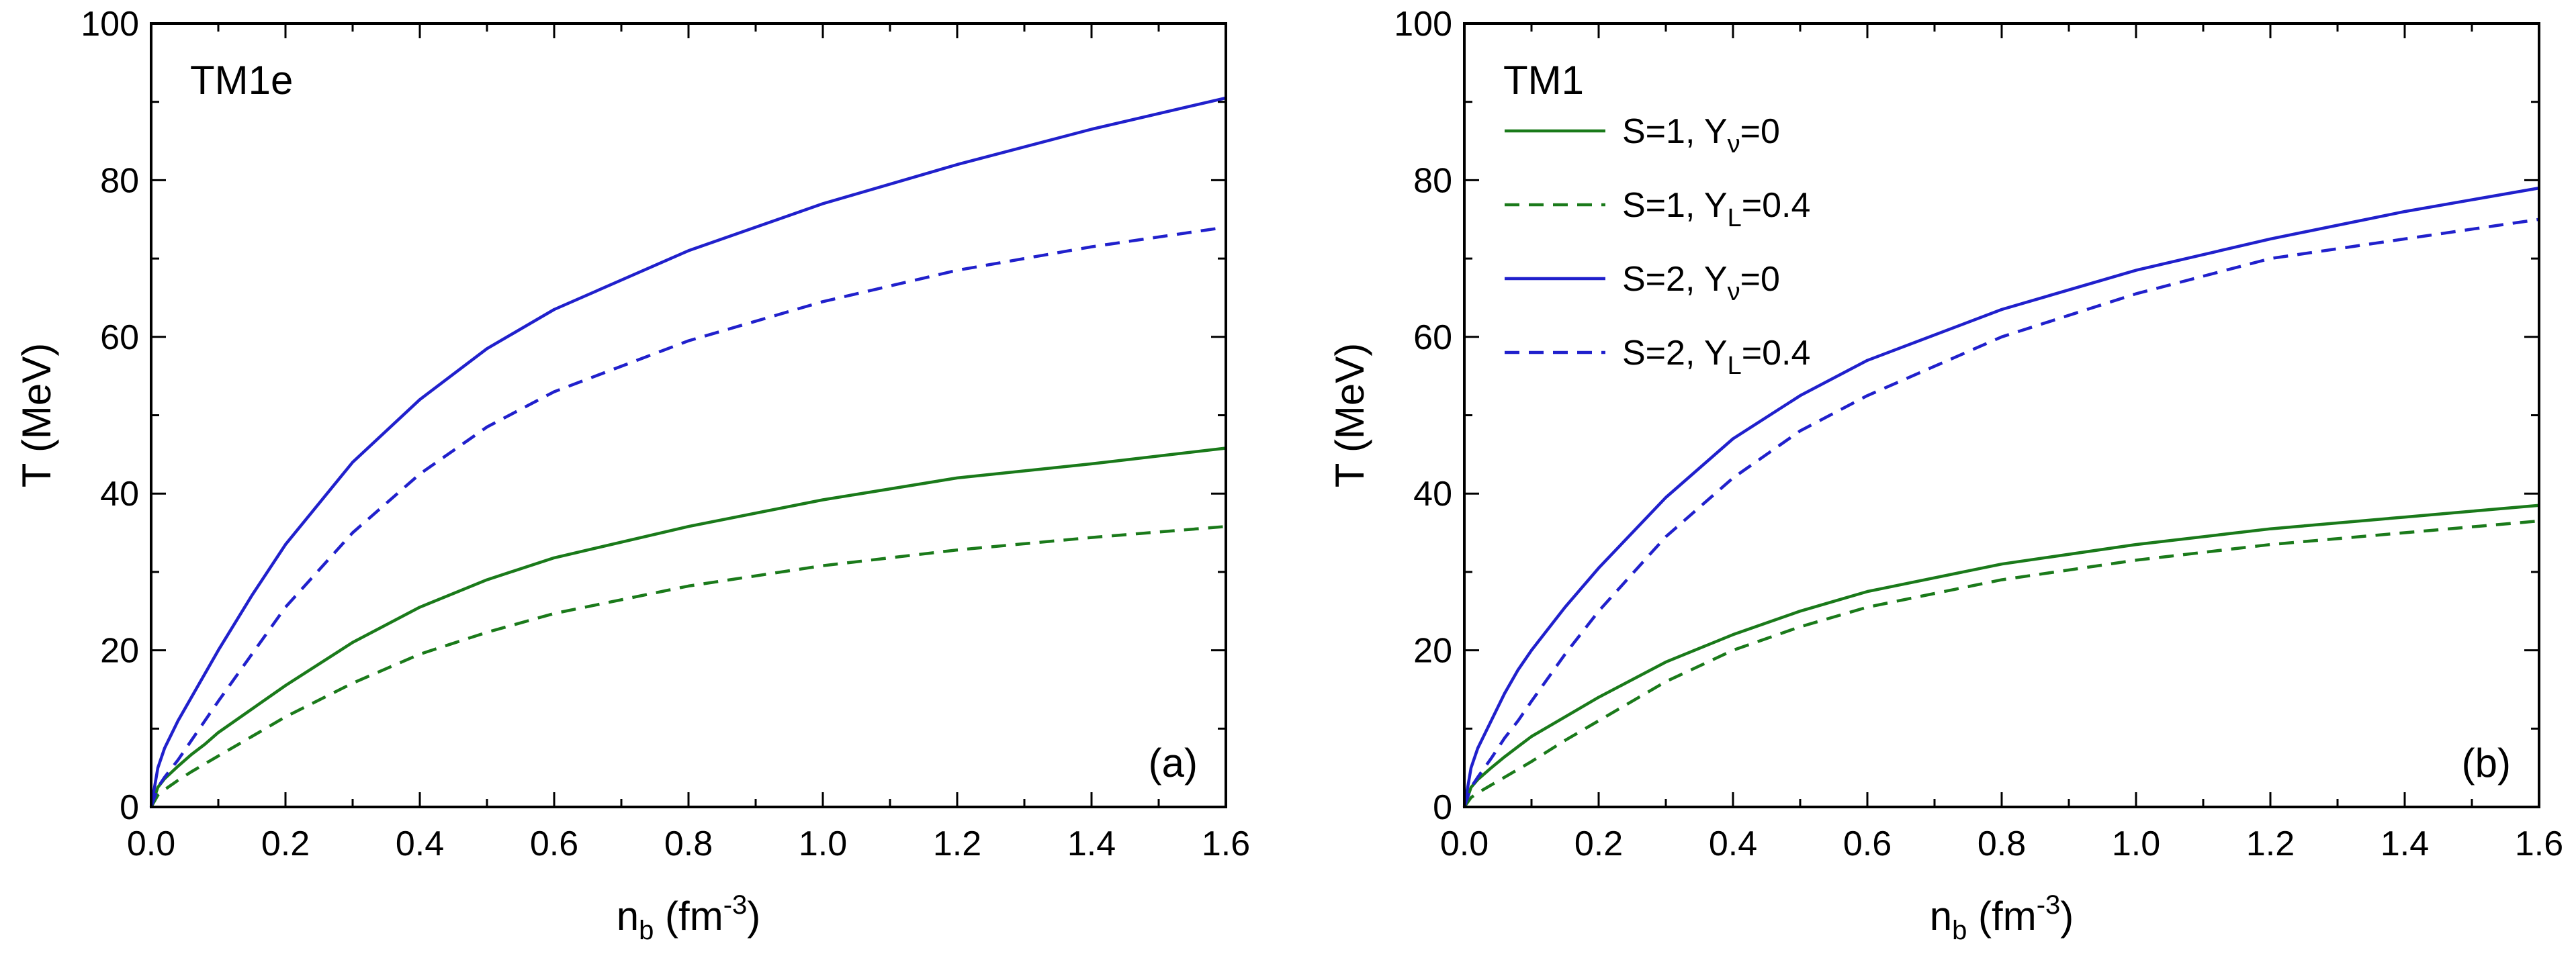  What do you see at coordinates (1173, 763) in the screenshot?
I see `panel-label: (a)` at bounding box center [1173, 763].